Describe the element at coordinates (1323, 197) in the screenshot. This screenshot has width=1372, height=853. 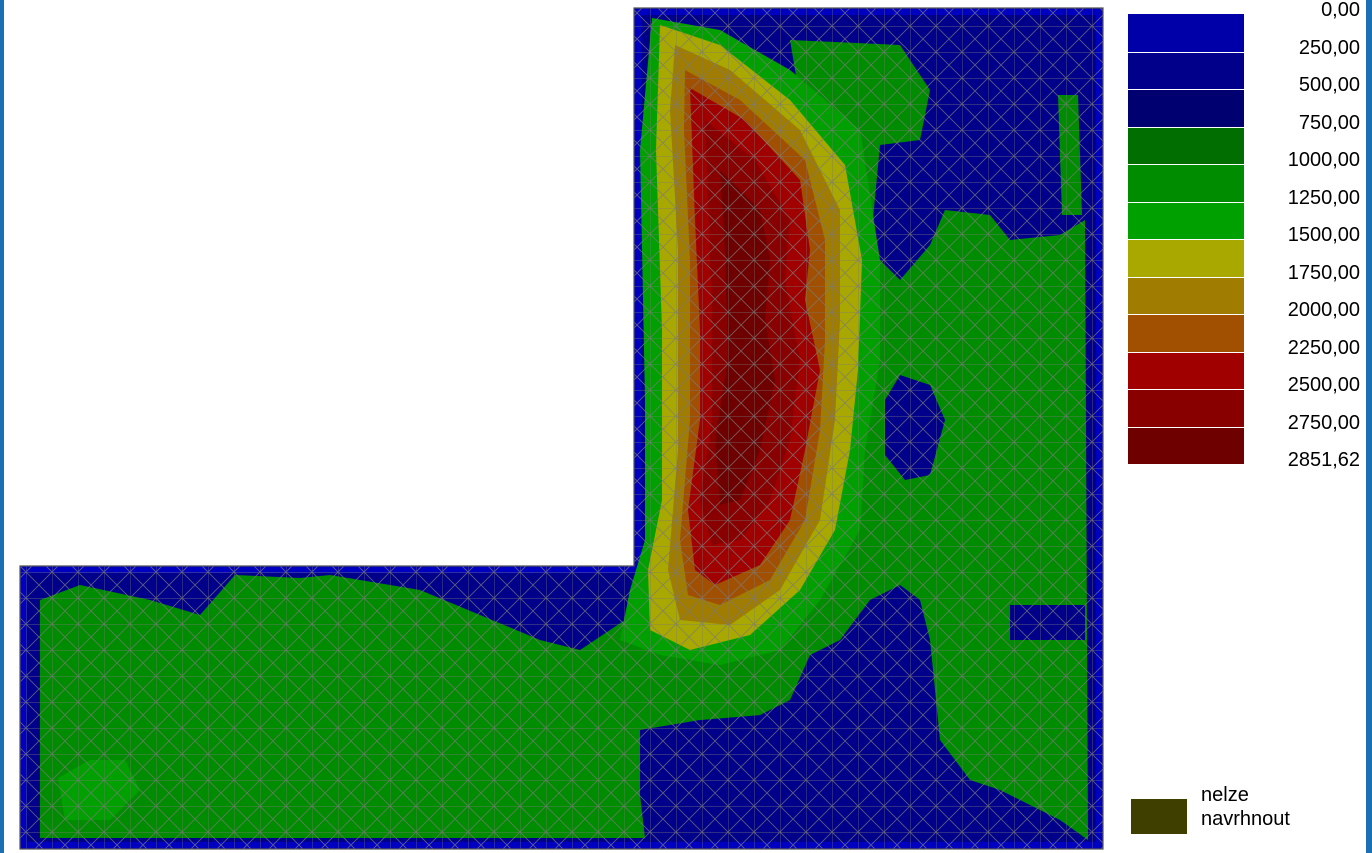
I see `legend-label: 1250,00` at that location.